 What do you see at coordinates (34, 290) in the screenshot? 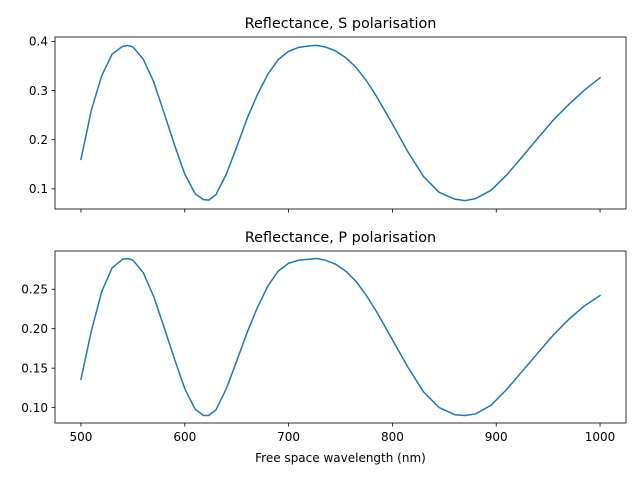
I see `y-tick-label-p-3: 0.25` at bounding box center [34, 290].